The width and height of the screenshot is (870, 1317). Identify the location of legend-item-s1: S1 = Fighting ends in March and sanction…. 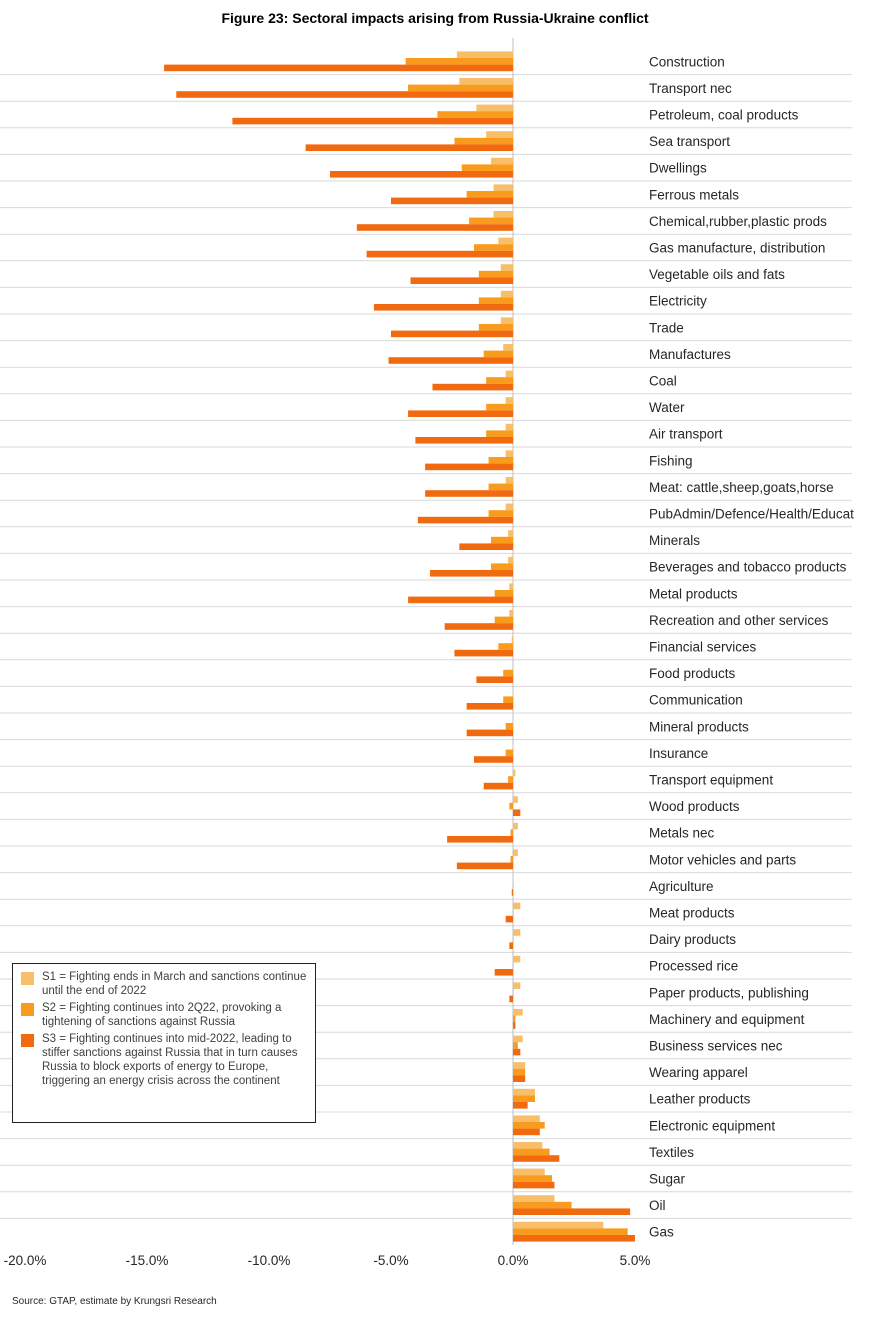
(165, 984).